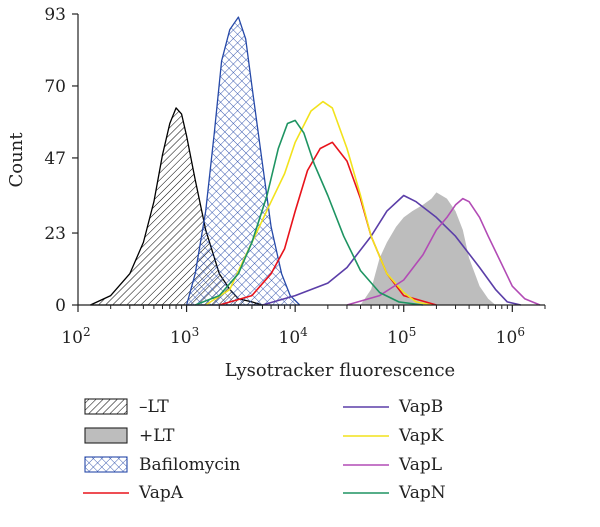  Describe the element at coordinates (75, 336) in the screenshot. I see `x-tick-label: 10²` at that location.